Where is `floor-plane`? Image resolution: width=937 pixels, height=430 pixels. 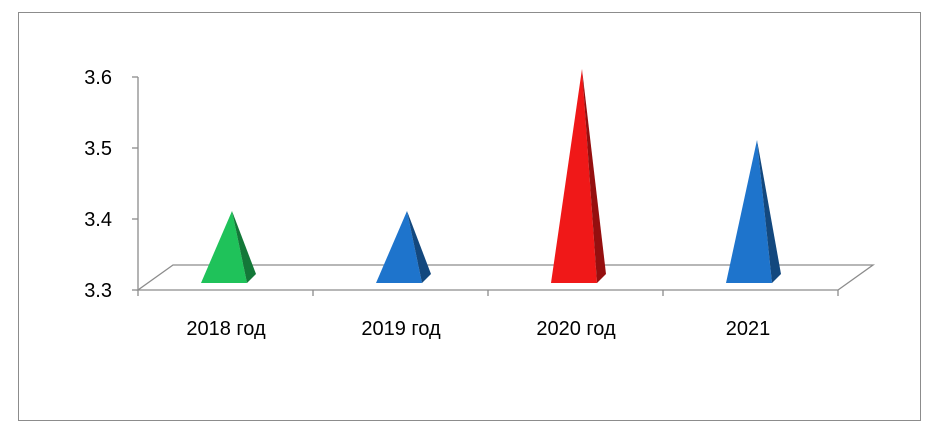
floor-plane is located at coordinates (505, 277).